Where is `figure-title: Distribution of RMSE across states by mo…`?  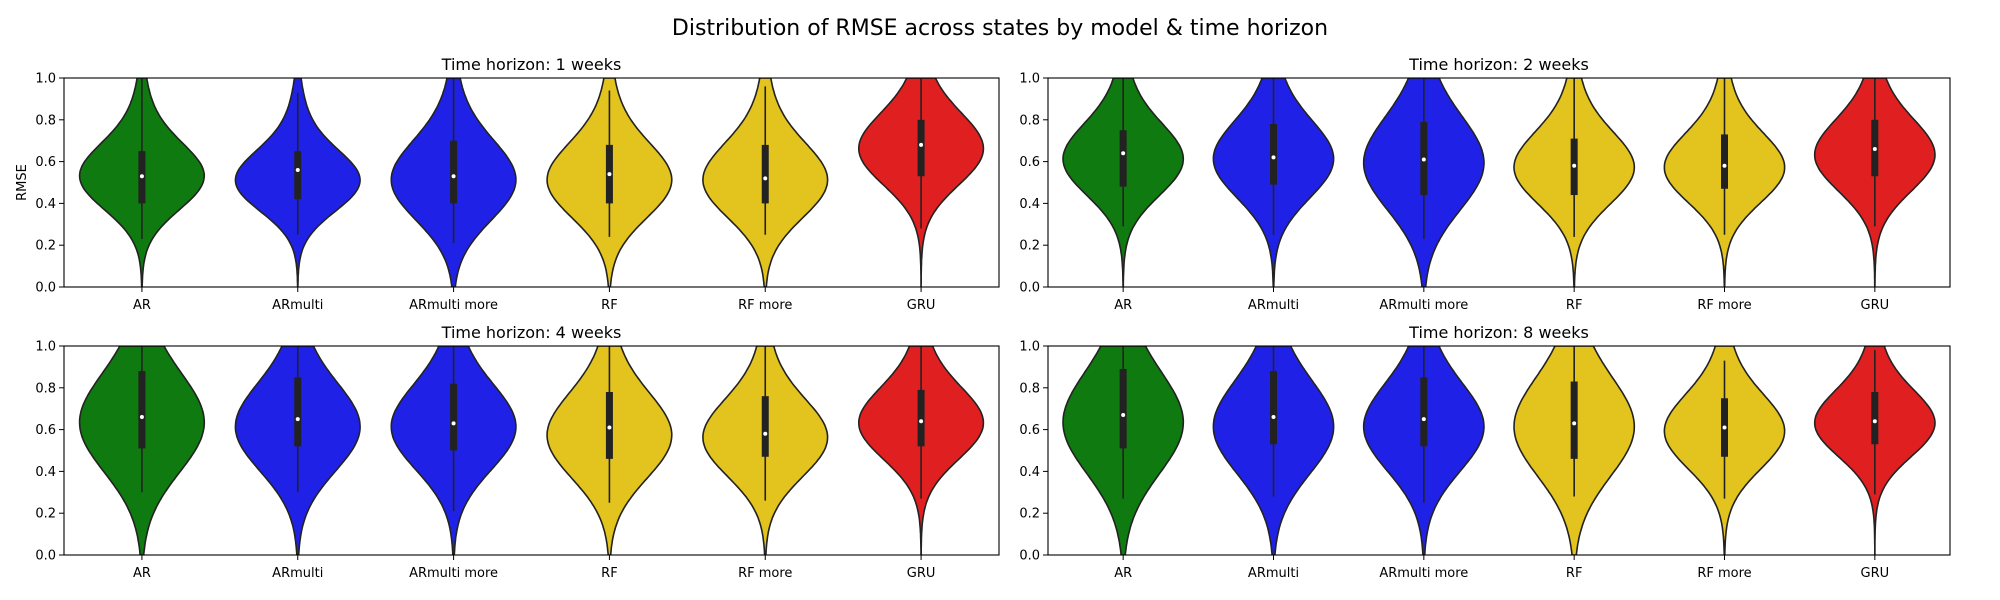
figure-title: Distribution of RMSE across states by mo… is located at coordinates (1000, 28).